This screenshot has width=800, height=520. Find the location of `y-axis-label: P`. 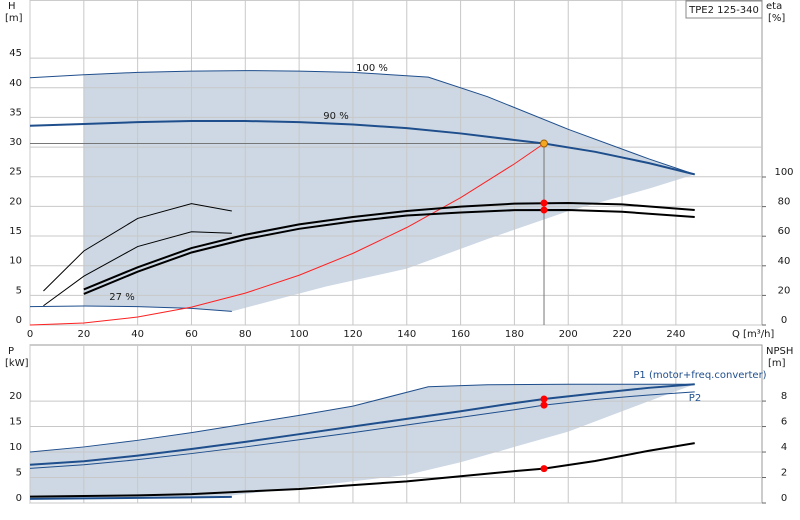

y-axis-label: P is located at coordinates (11, 351).